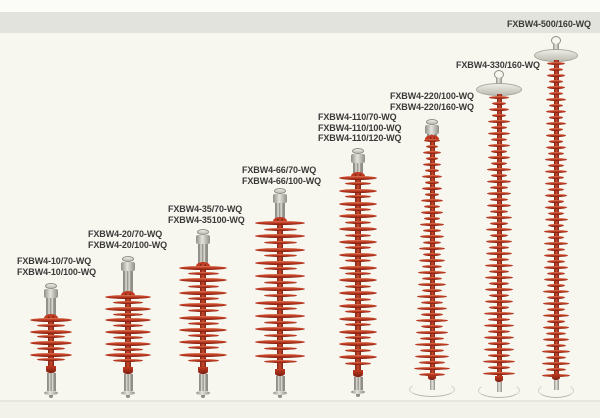  I want to click on model-label-fxbw4-330: FXBW4-330/160-WQ, so click(498, 65).